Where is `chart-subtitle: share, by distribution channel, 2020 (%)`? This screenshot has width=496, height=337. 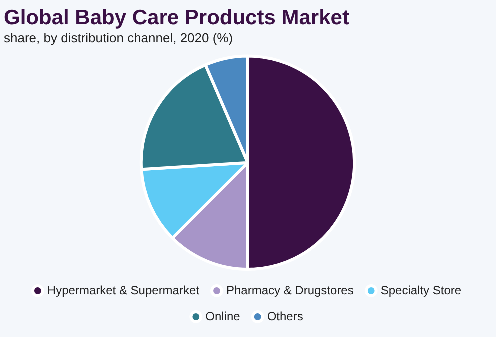
chart-subtitle: share, by distribution channel, 2020 (%) is located at coordinates (119, 38).